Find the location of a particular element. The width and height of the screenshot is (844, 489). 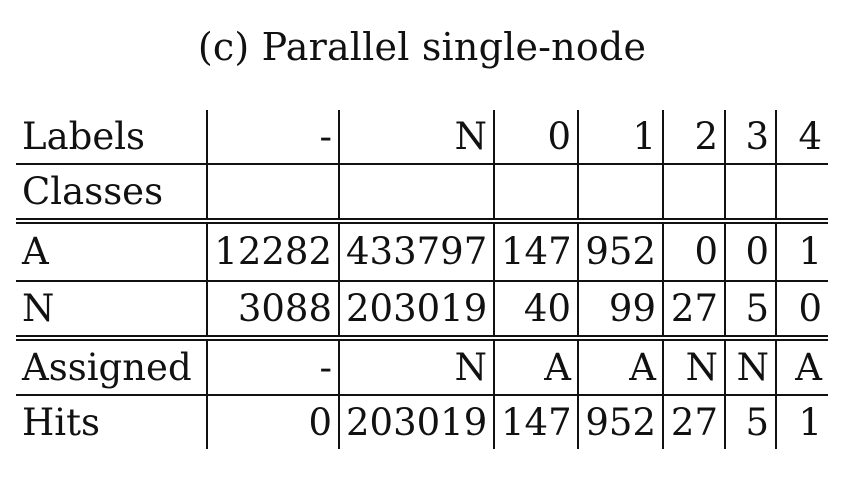

table-row-labels: Labels - N 0 1 2 3 4 is located at coordinates (422, 137).